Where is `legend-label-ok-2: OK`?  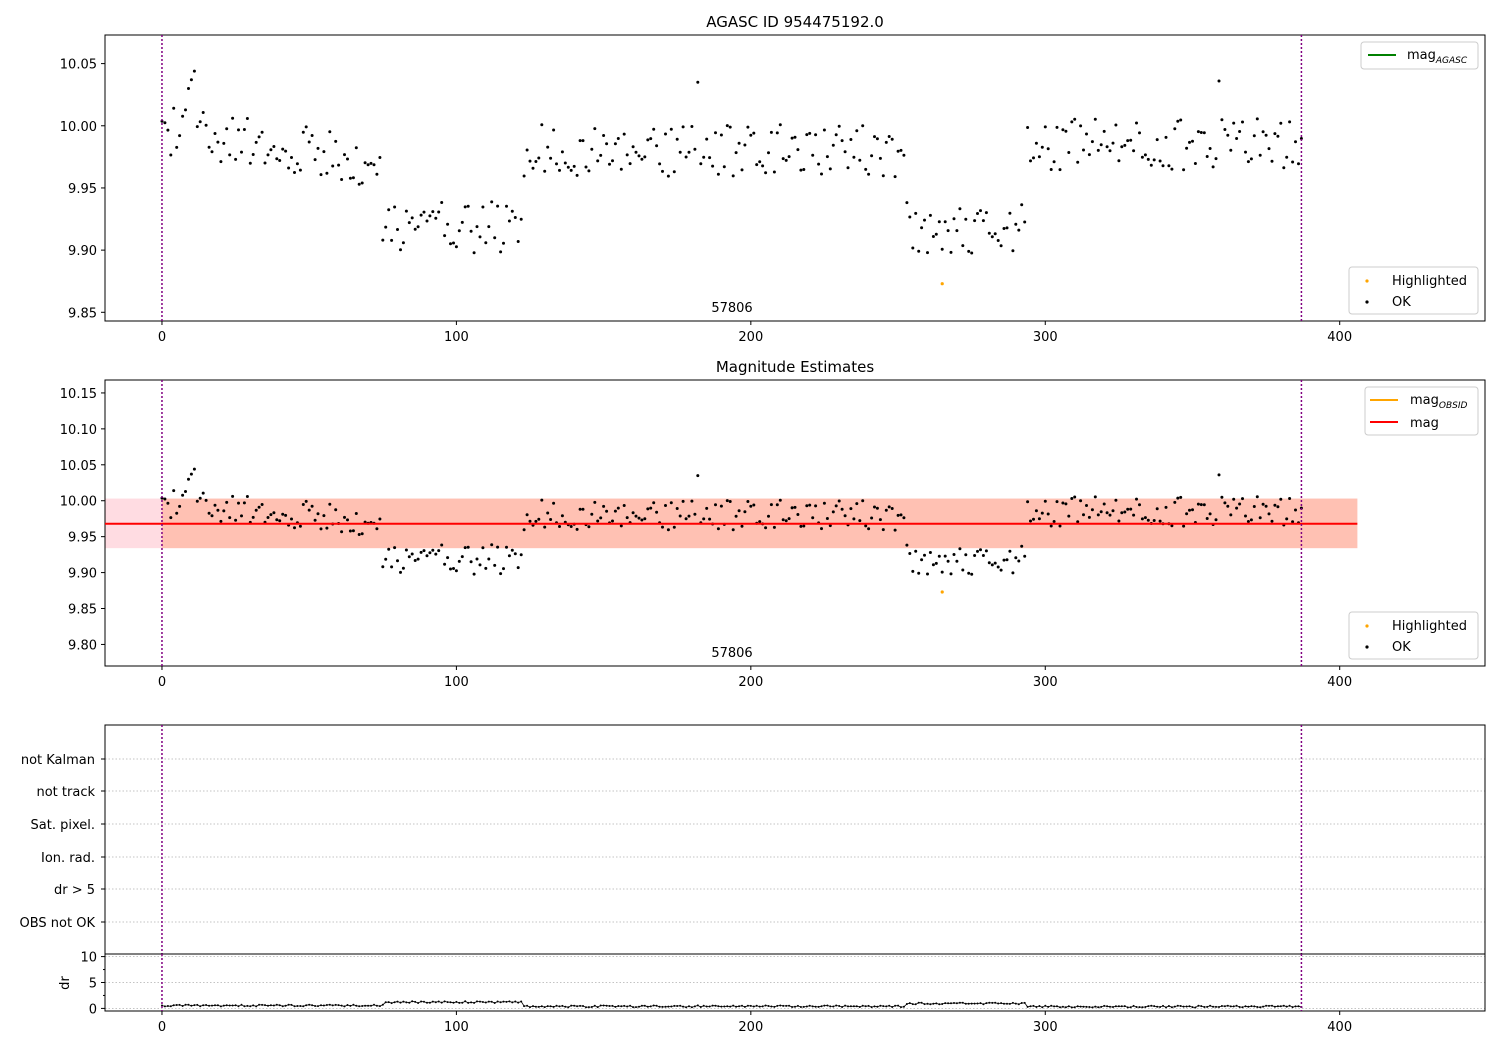
legend-label-ok-2: OK is located at coordinates (1401, 647).